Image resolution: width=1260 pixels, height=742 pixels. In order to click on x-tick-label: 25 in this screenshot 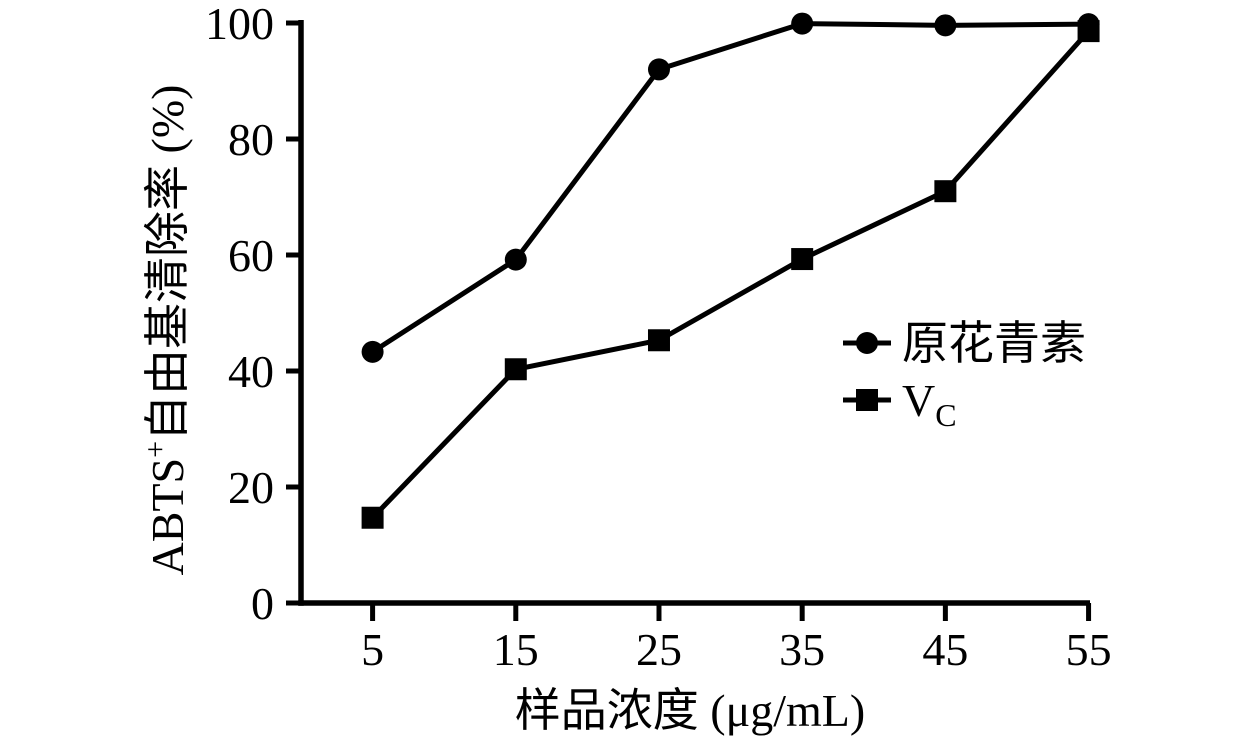, I will do `click(659, 649)`.